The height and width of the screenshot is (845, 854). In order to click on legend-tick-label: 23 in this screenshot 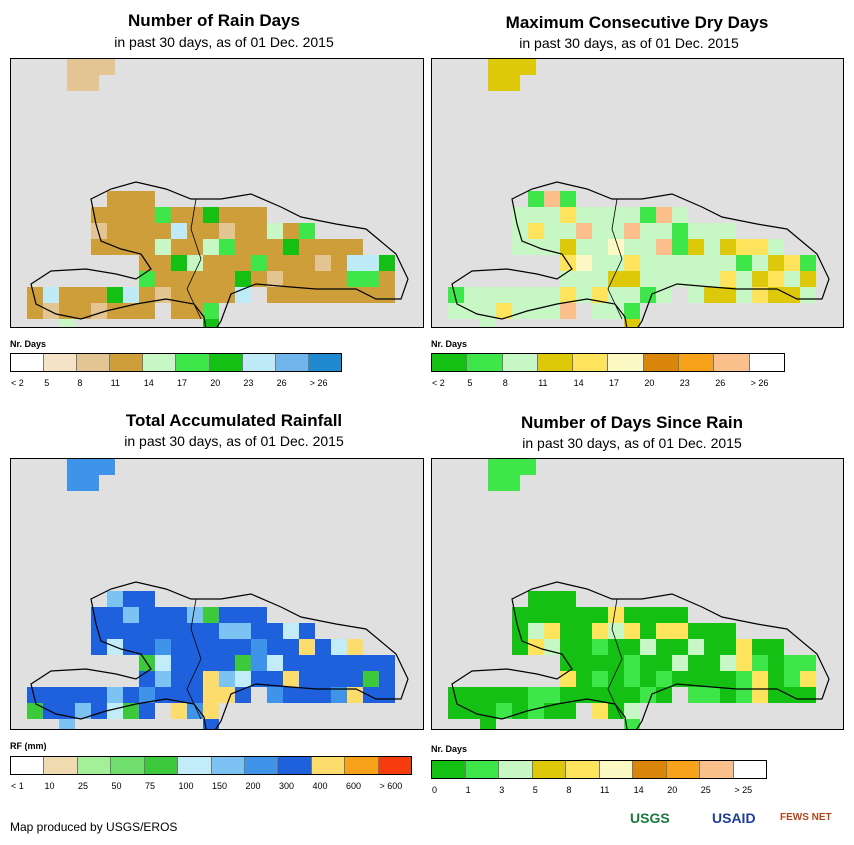, I will do `click(248, 383)`.